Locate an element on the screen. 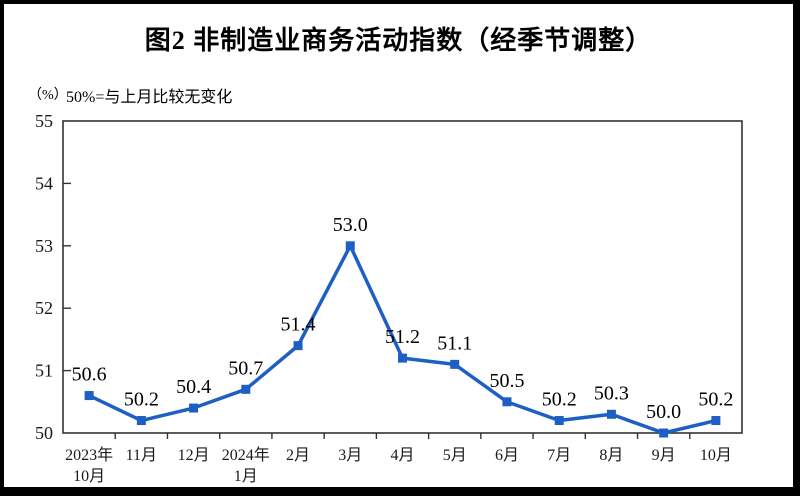 This screenshot has width=800, height=496. x-axis-tick-label: 7月 is located at coordinates (559, 455).